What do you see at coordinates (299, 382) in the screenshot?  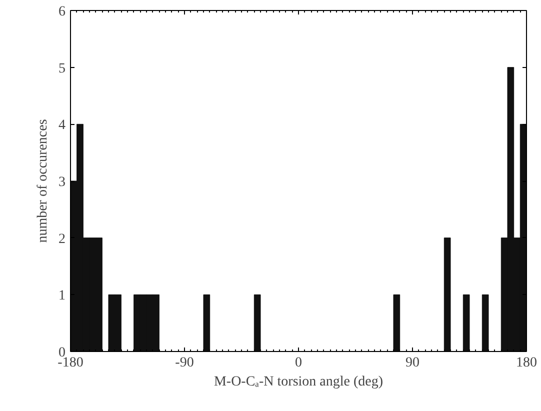 I see `x-axis-title: M-O-Cₐ-N torsion angle (deg)` at bounding box center [299, 382].